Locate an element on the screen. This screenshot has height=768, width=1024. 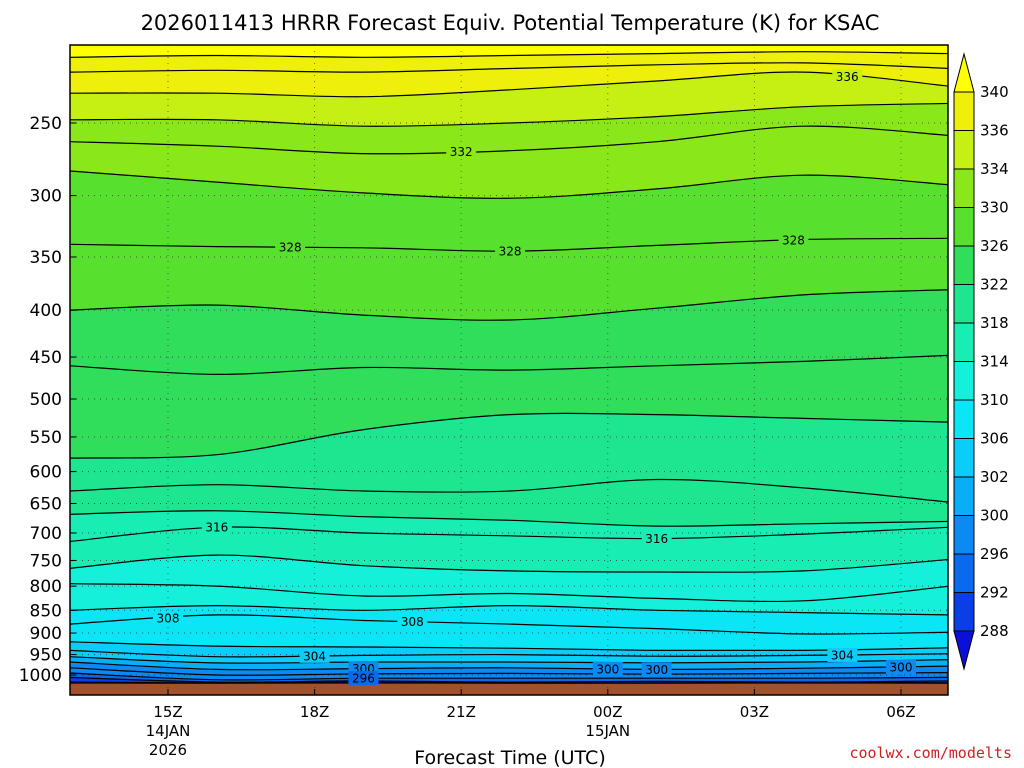
x-tick-date: 14JAN is located at coordinates (168, 731).